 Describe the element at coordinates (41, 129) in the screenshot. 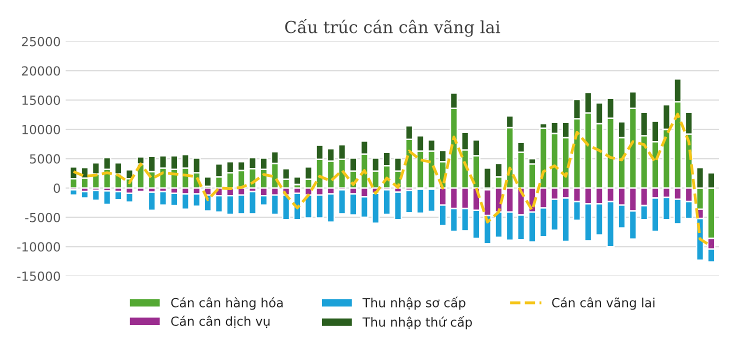

I see `y-tick-label: 10000` at that location.